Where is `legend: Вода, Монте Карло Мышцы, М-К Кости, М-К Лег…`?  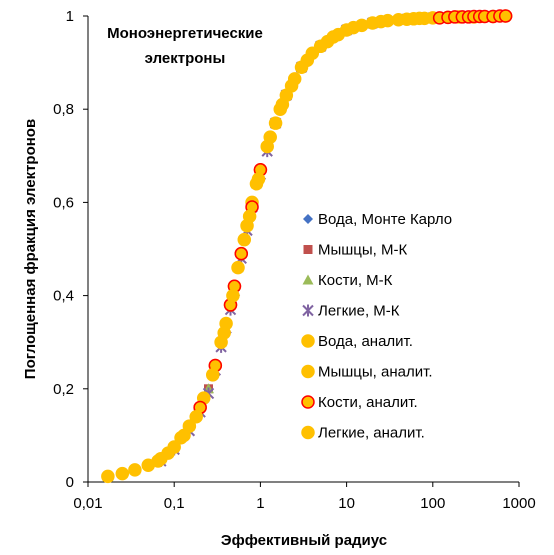 legend: Вода, Монте Карло Мышцы, М-К Кости, М-К Лег… is located at coordinates (376, 326).